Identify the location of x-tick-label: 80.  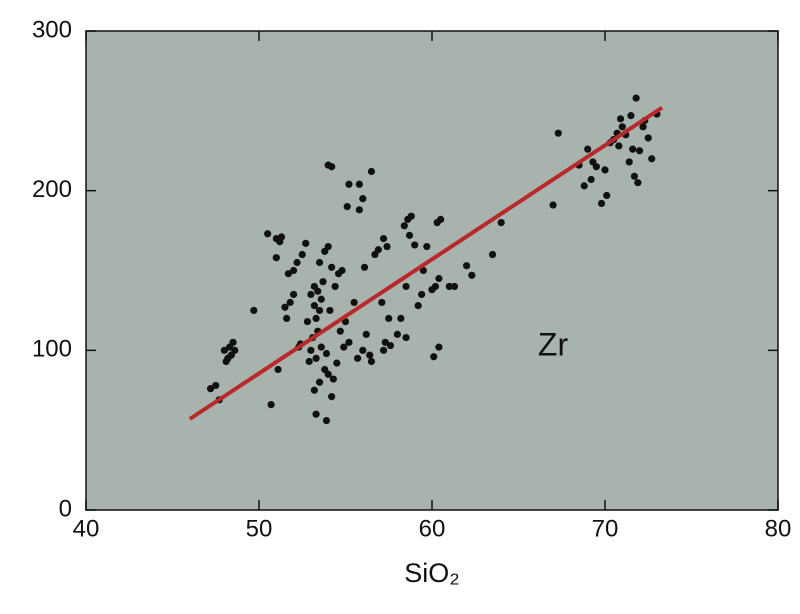
(778, 528).